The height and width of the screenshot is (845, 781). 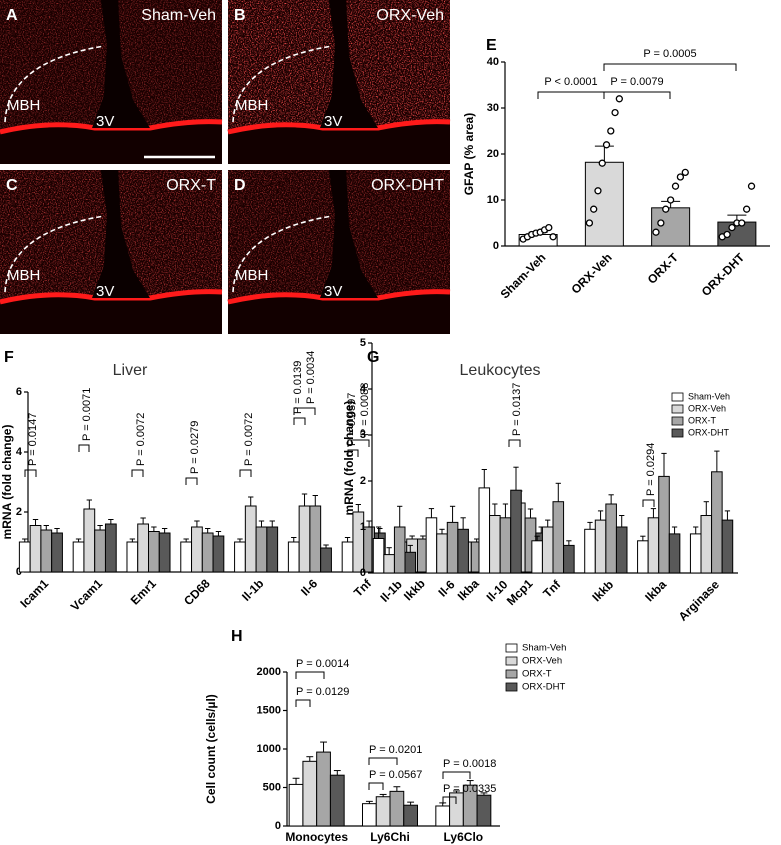 I want to click on y-axis-label: mRNA (fold change), so click(x=7, y=482).